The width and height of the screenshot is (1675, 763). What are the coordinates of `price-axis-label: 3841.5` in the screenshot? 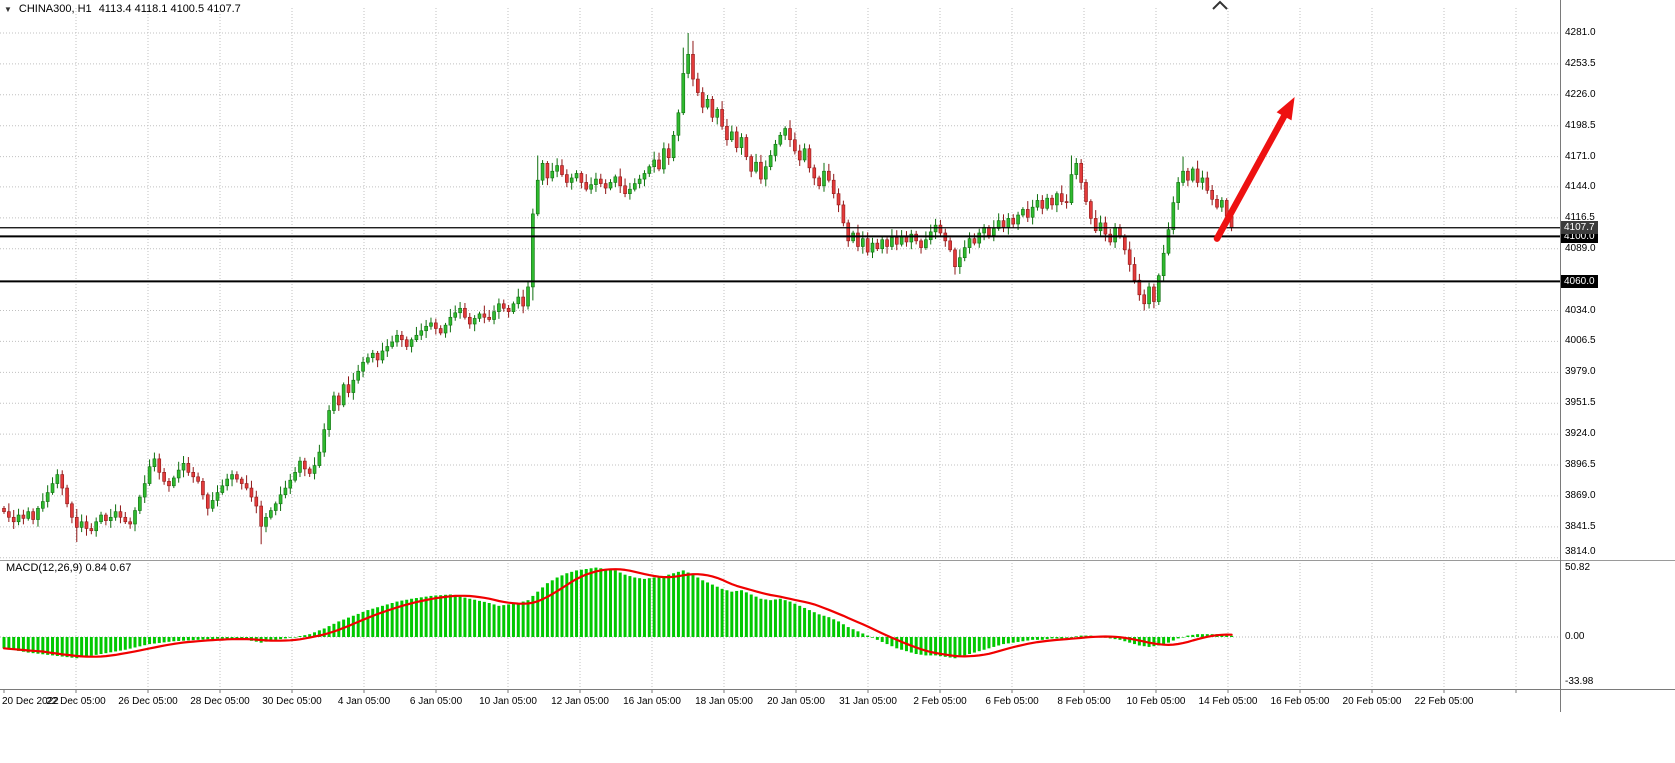 It's located at (1580, 526).